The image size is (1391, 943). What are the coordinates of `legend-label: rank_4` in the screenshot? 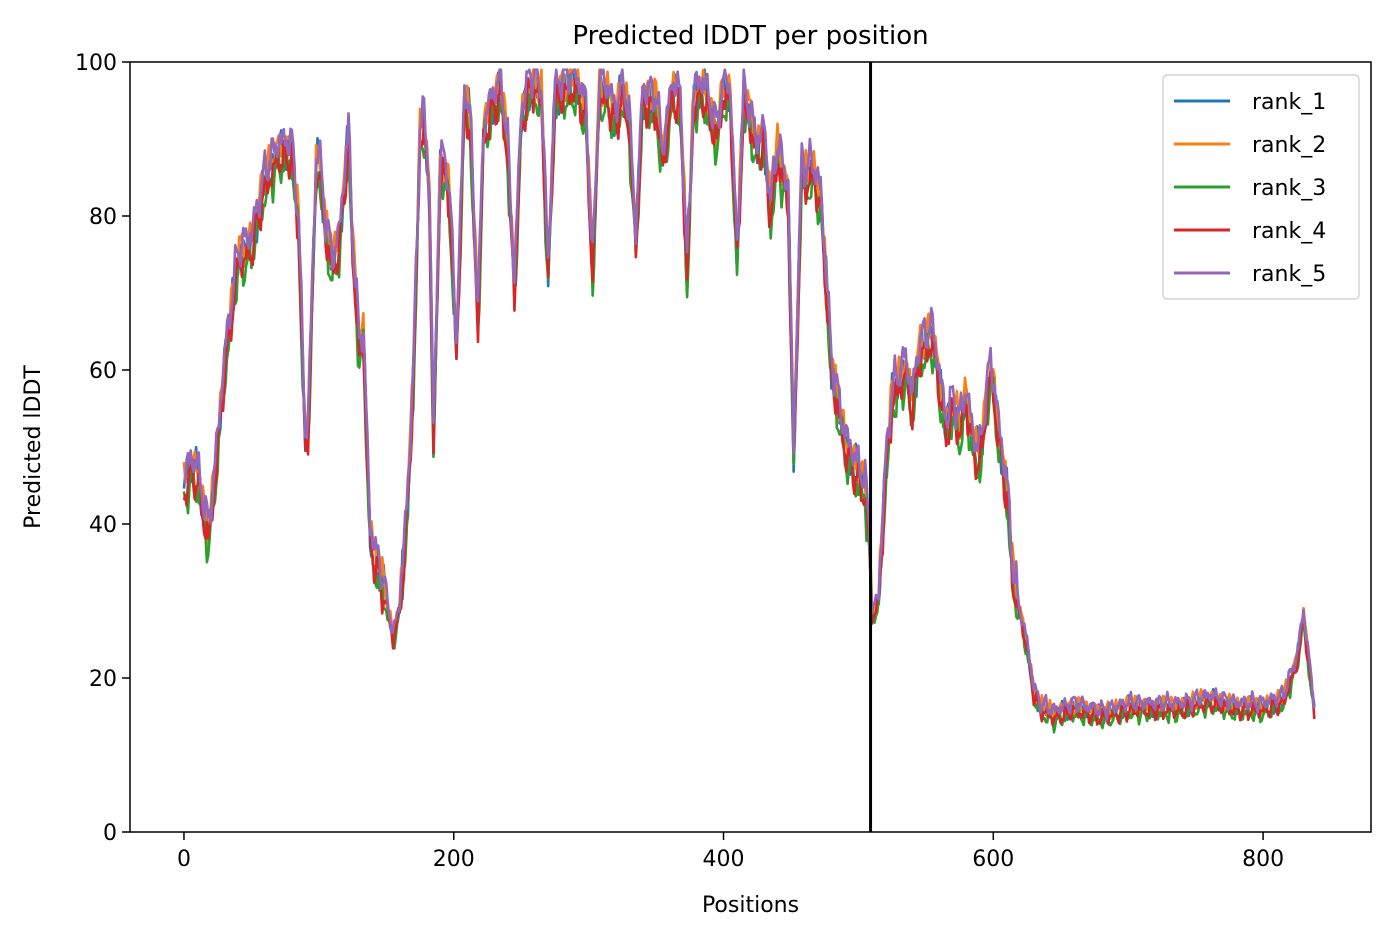 It's located at (1289, 231).